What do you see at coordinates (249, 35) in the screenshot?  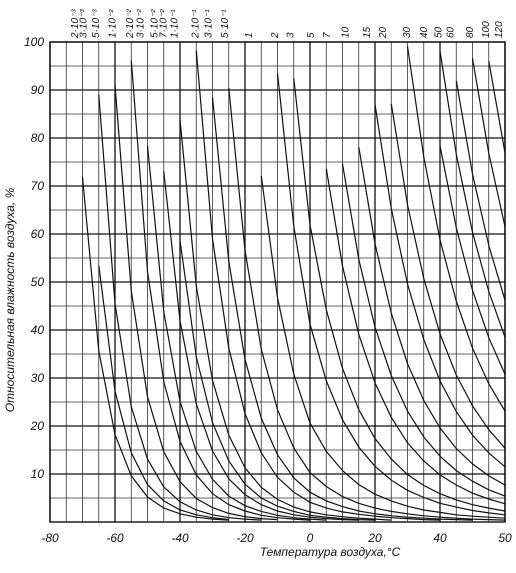 I see `curve-label: 1` at bounding box center [249, 35].